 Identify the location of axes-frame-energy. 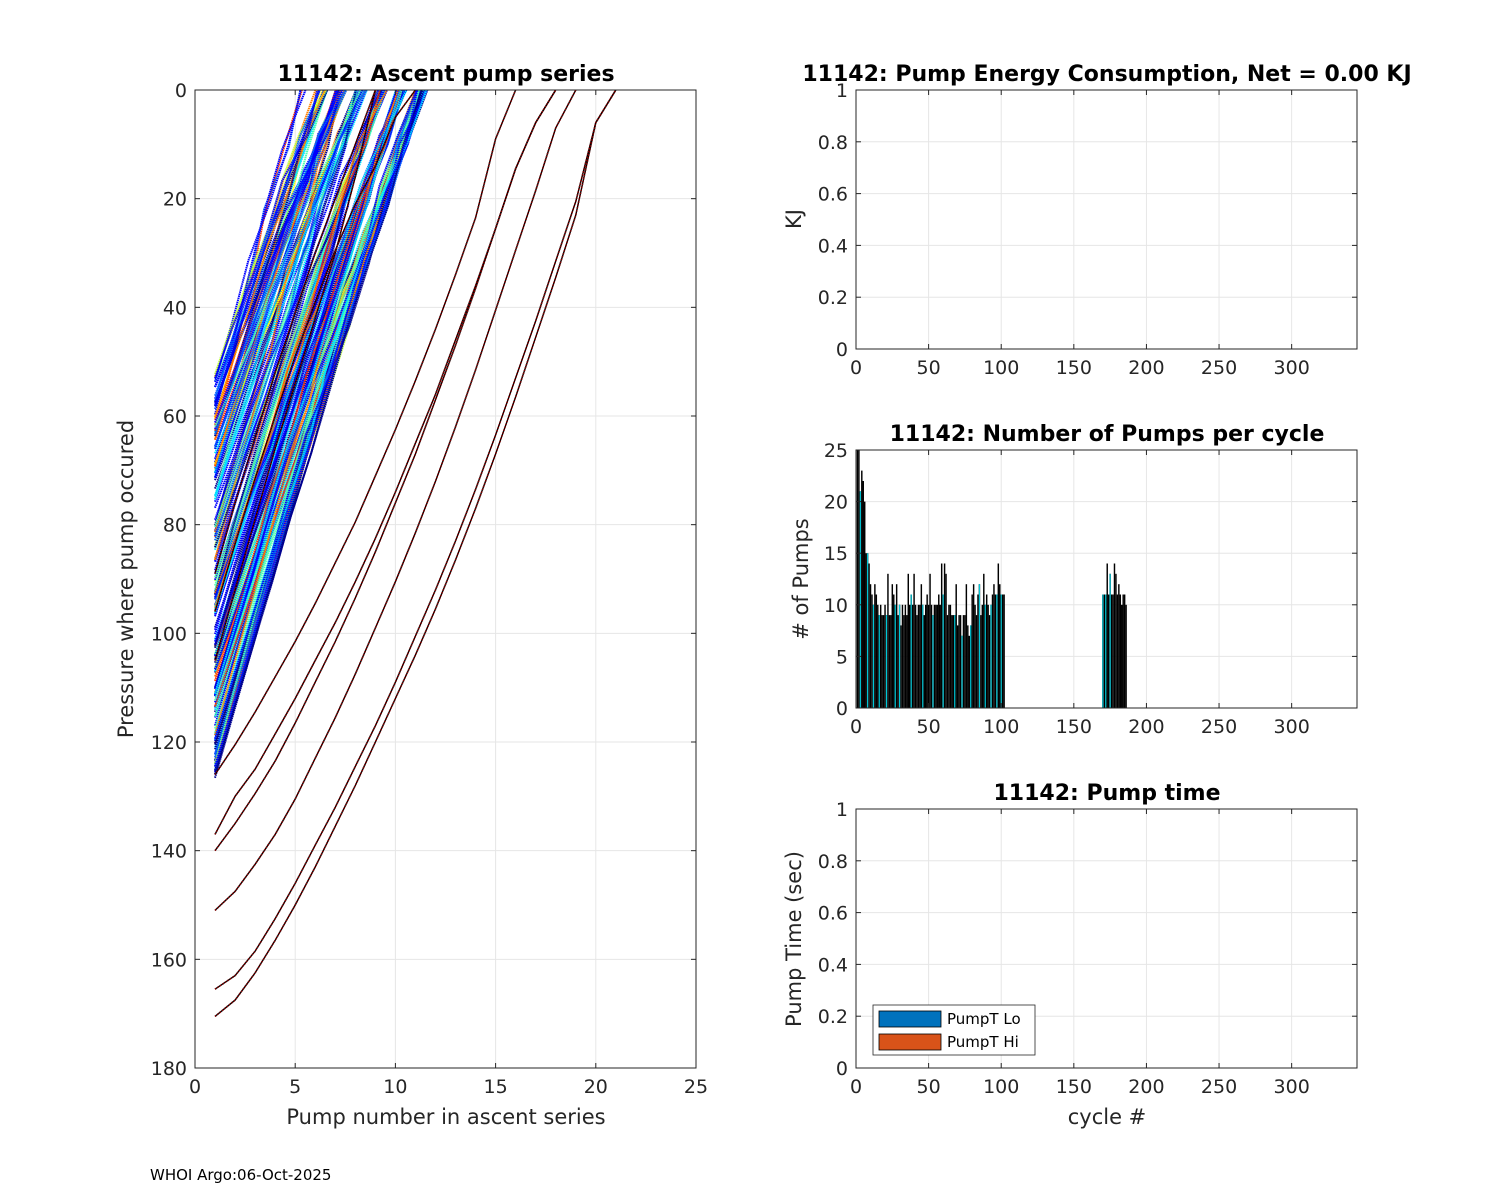
(1106, 219).